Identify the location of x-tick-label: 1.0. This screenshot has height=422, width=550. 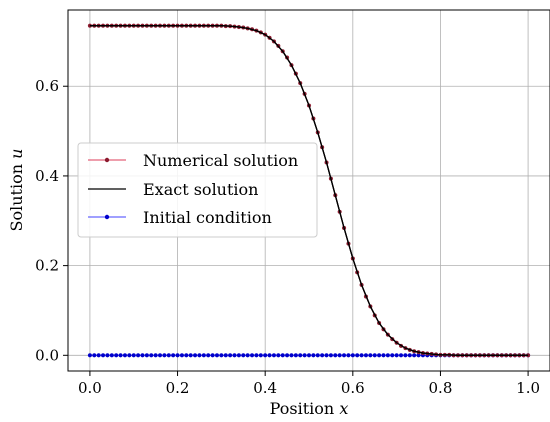
(528, 388).